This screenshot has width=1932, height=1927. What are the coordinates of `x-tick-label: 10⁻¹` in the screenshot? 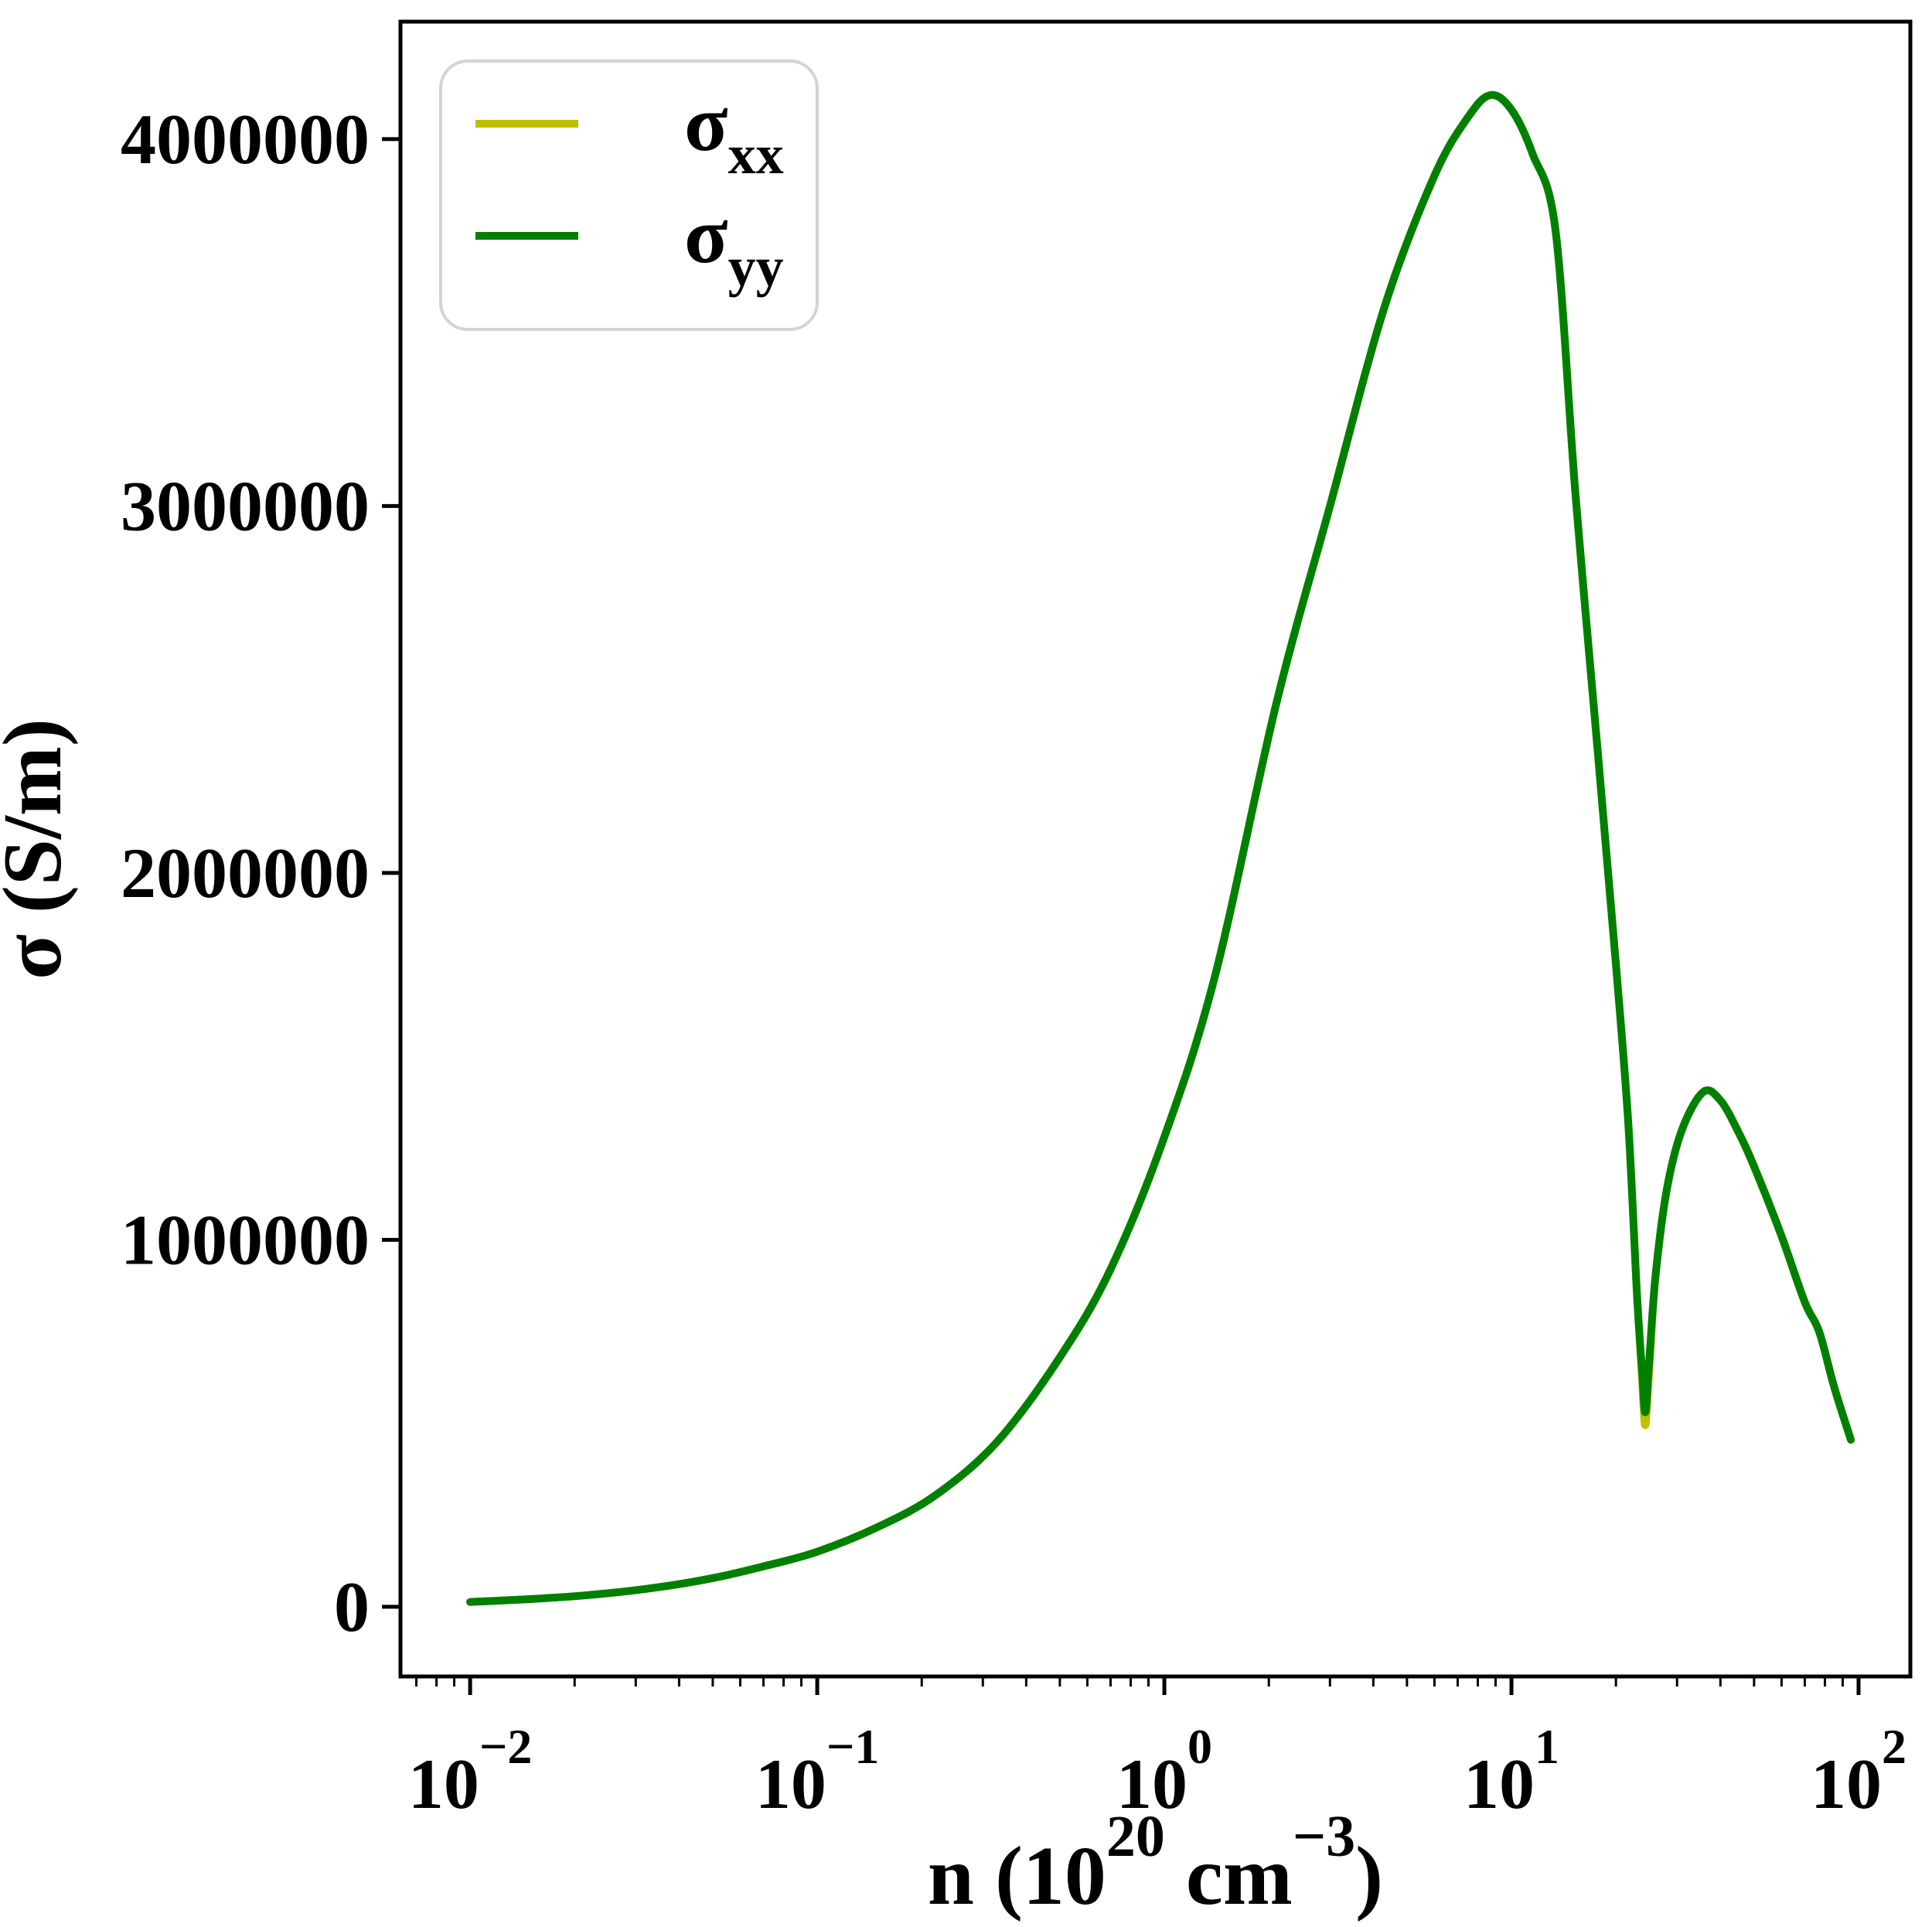 It's located at (817, 1771).